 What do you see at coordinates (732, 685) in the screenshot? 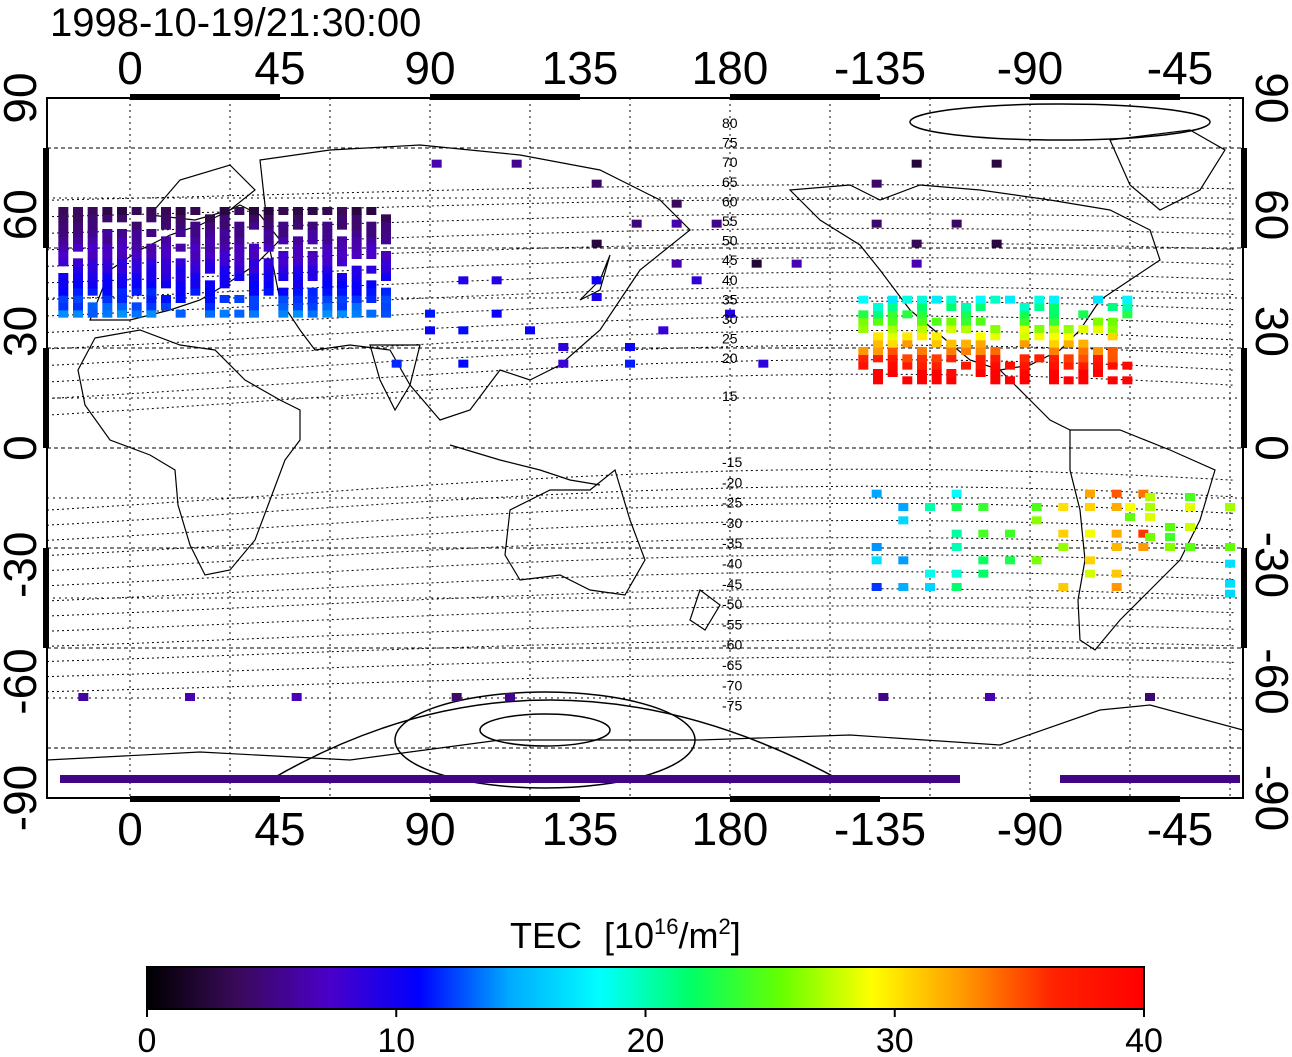
I see `contour-label: -70` at bounding box center [732, 685].